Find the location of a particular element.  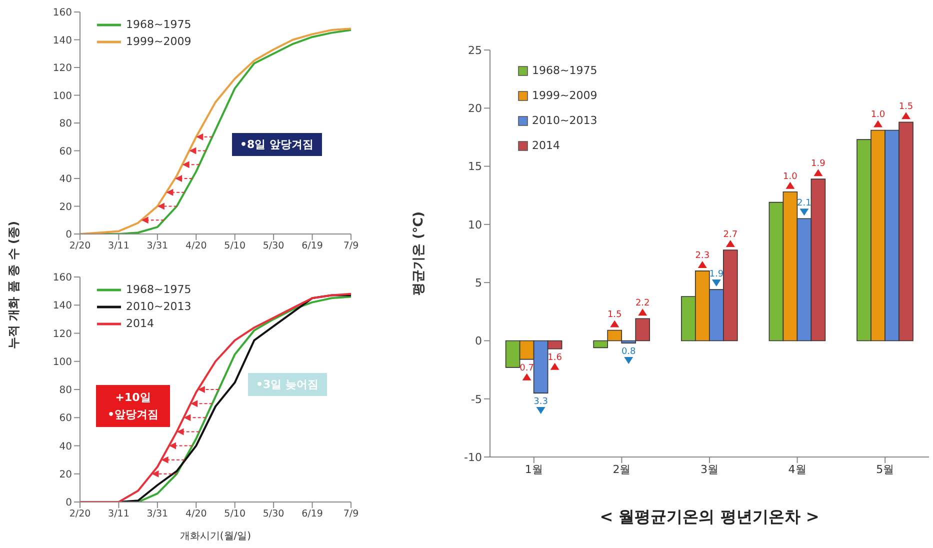

annotation: 2.1 is located at coordinates (804, 203).